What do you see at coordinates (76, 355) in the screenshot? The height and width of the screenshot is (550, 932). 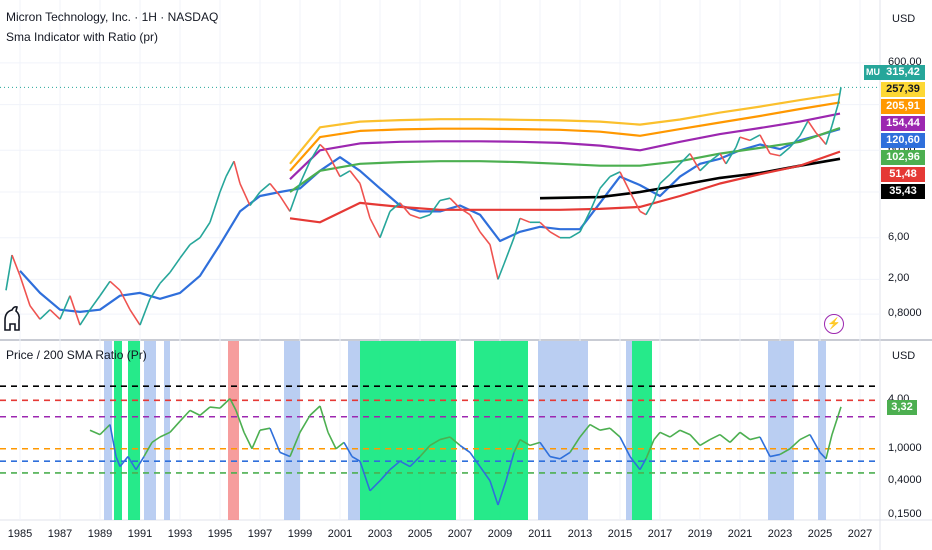 I see `ratio-pane-title: Price / 200 SMA Ratio (Pr)` at bounding box center [76, 355].